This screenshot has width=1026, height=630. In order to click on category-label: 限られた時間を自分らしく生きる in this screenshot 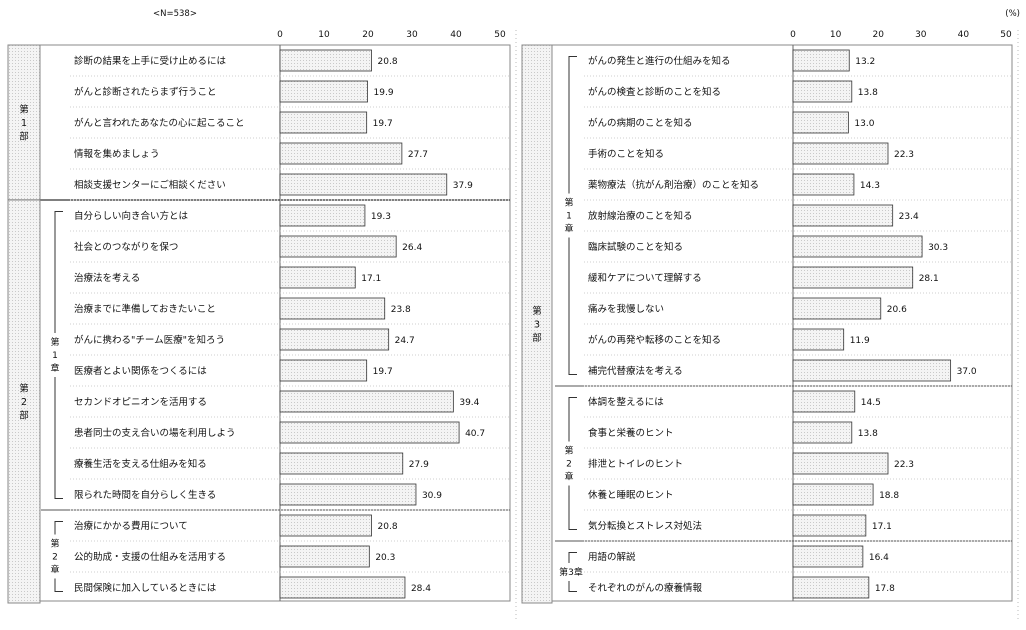, I will do `click(145, 495)`.